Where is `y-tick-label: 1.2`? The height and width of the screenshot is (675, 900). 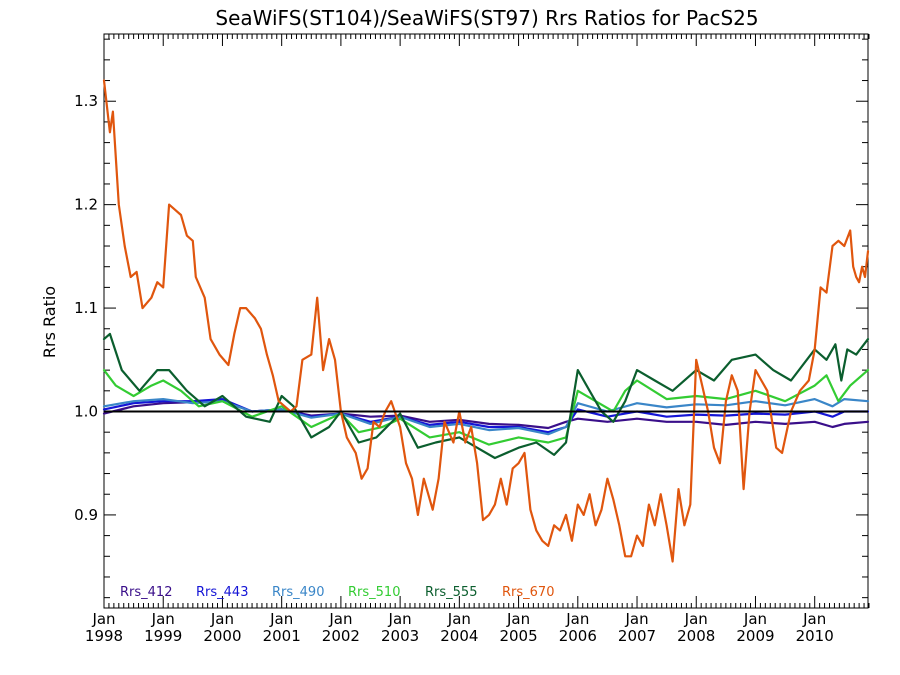 y-tick-label: 1.2 is located at coordinates (86, 205).